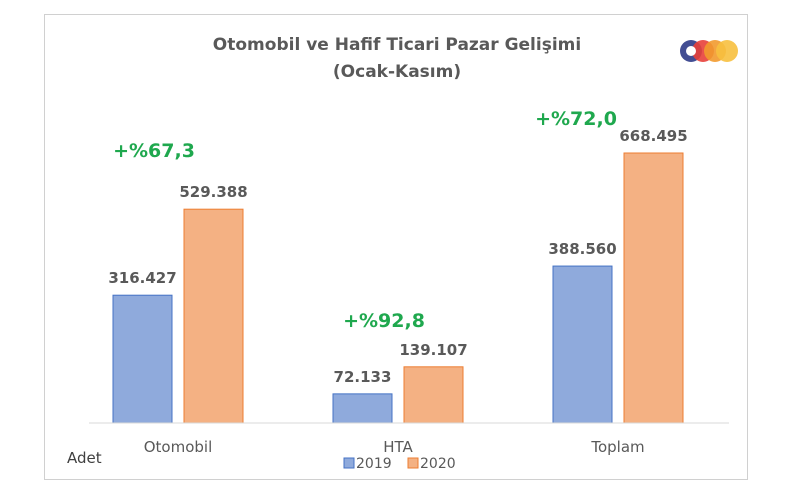 Image resolution: width=793 pixels, height=503 pixels. Describe the element at coordinates (653, 288) in the screenshot. I see `bar-toplam-2020` at that location.